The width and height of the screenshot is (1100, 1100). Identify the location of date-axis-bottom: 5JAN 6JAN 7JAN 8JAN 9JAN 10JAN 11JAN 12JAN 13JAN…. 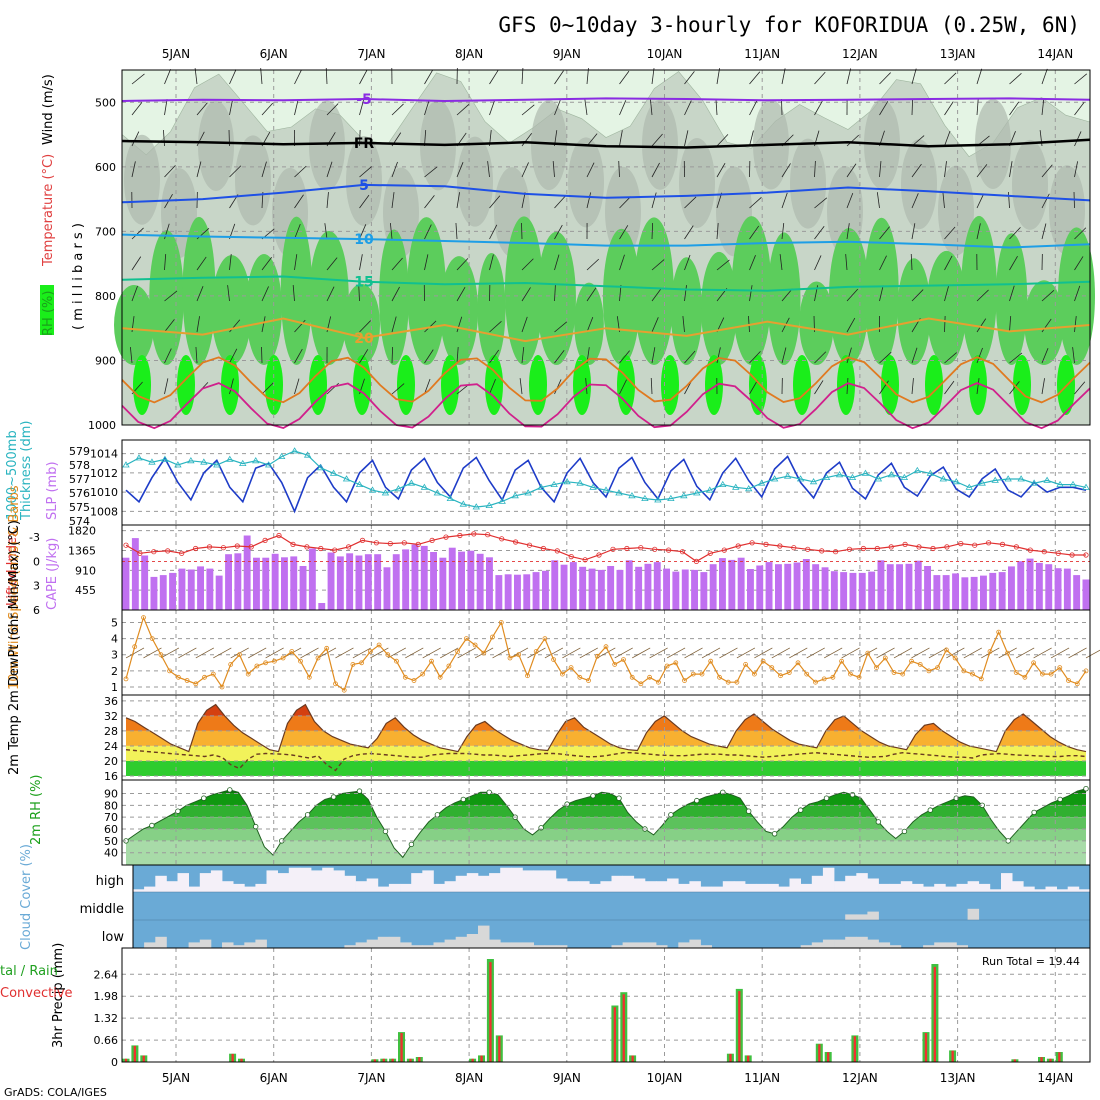
(617, 1078).